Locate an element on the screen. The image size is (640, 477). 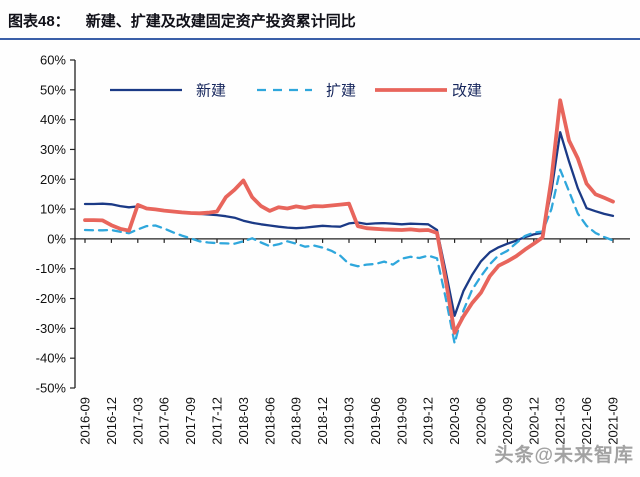
figure-number-label: 图表48： is located at coordinates (39, 21).